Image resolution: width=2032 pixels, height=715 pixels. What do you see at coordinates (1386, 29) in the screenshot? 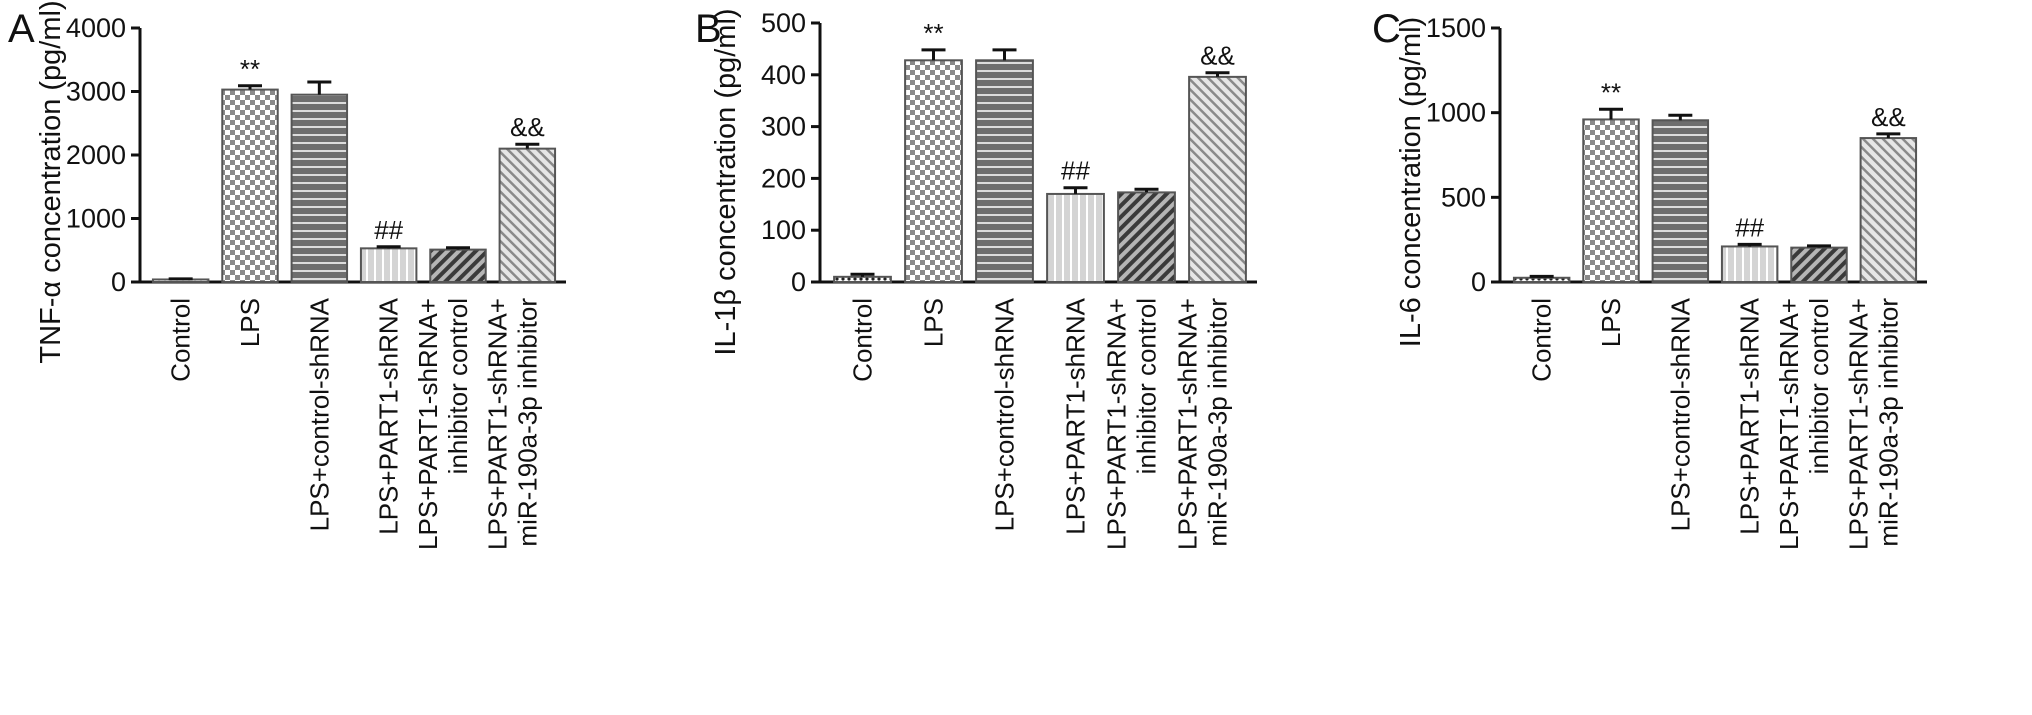
I see `panel-letter-c: C` at bounding box center [1386, 29].